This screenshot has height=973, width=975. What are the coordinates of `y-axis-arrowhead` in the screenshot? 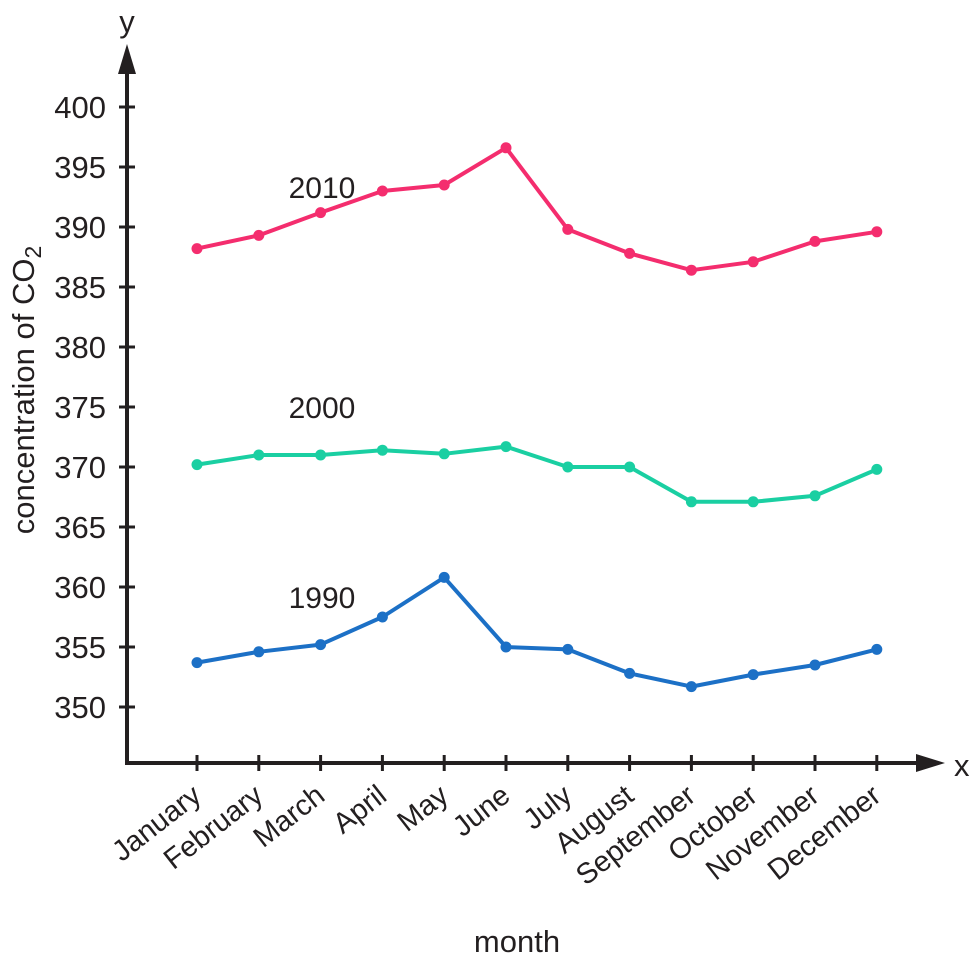 It's located at (127, 59).